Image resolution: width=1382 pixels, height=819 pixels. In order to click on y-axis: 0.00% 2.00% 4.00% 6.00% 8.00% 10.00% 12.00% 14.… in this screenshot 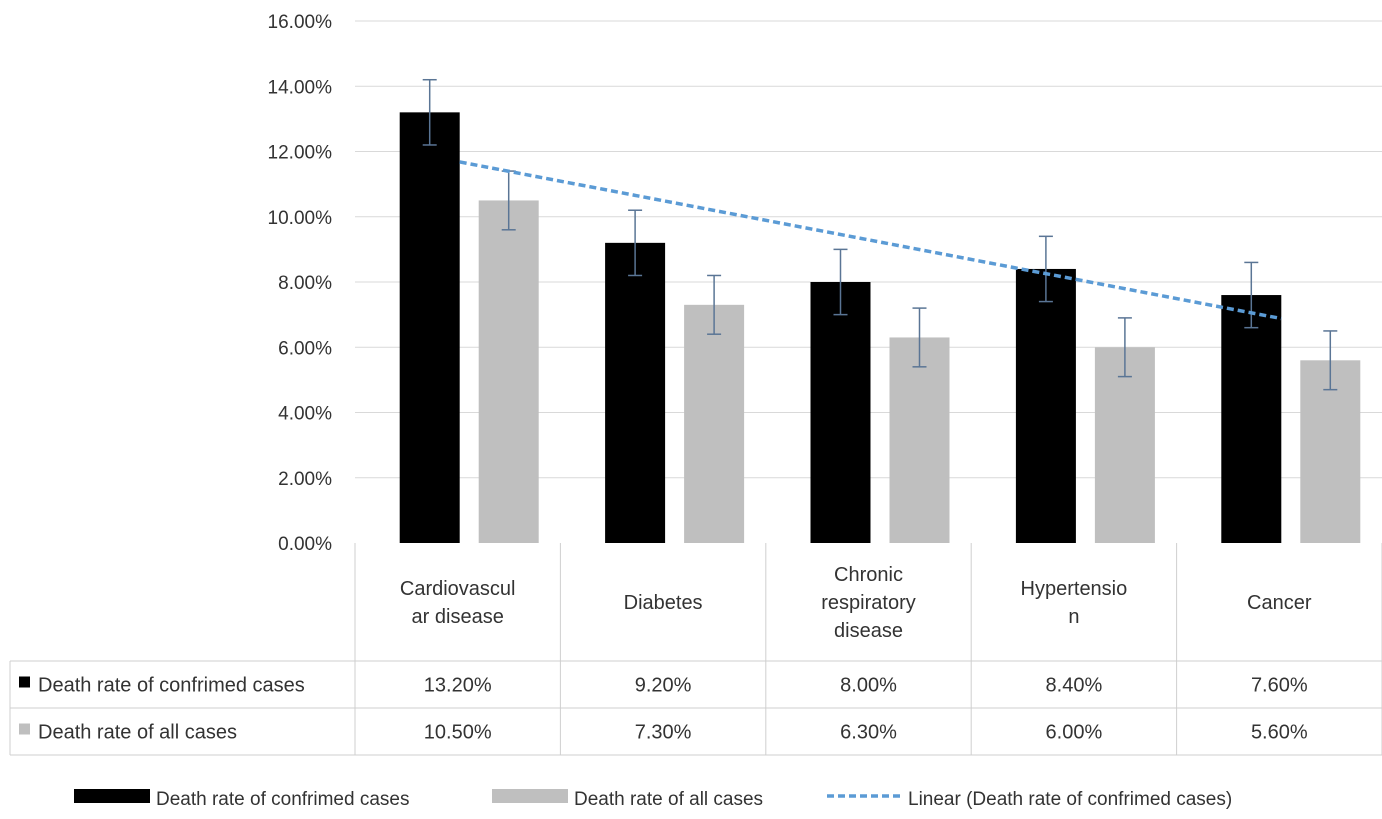, I will do `click(300, 283)`.